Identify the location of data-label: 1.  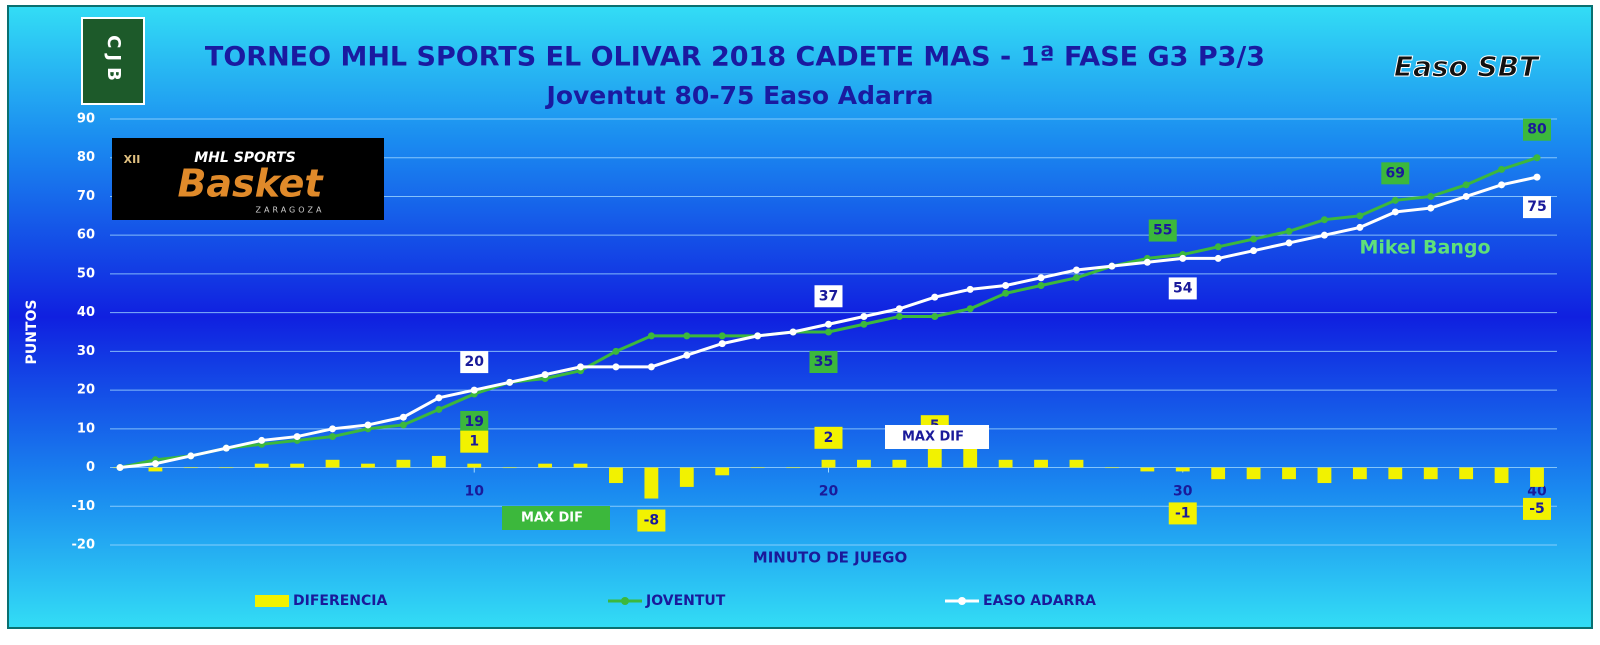
(474, 442).